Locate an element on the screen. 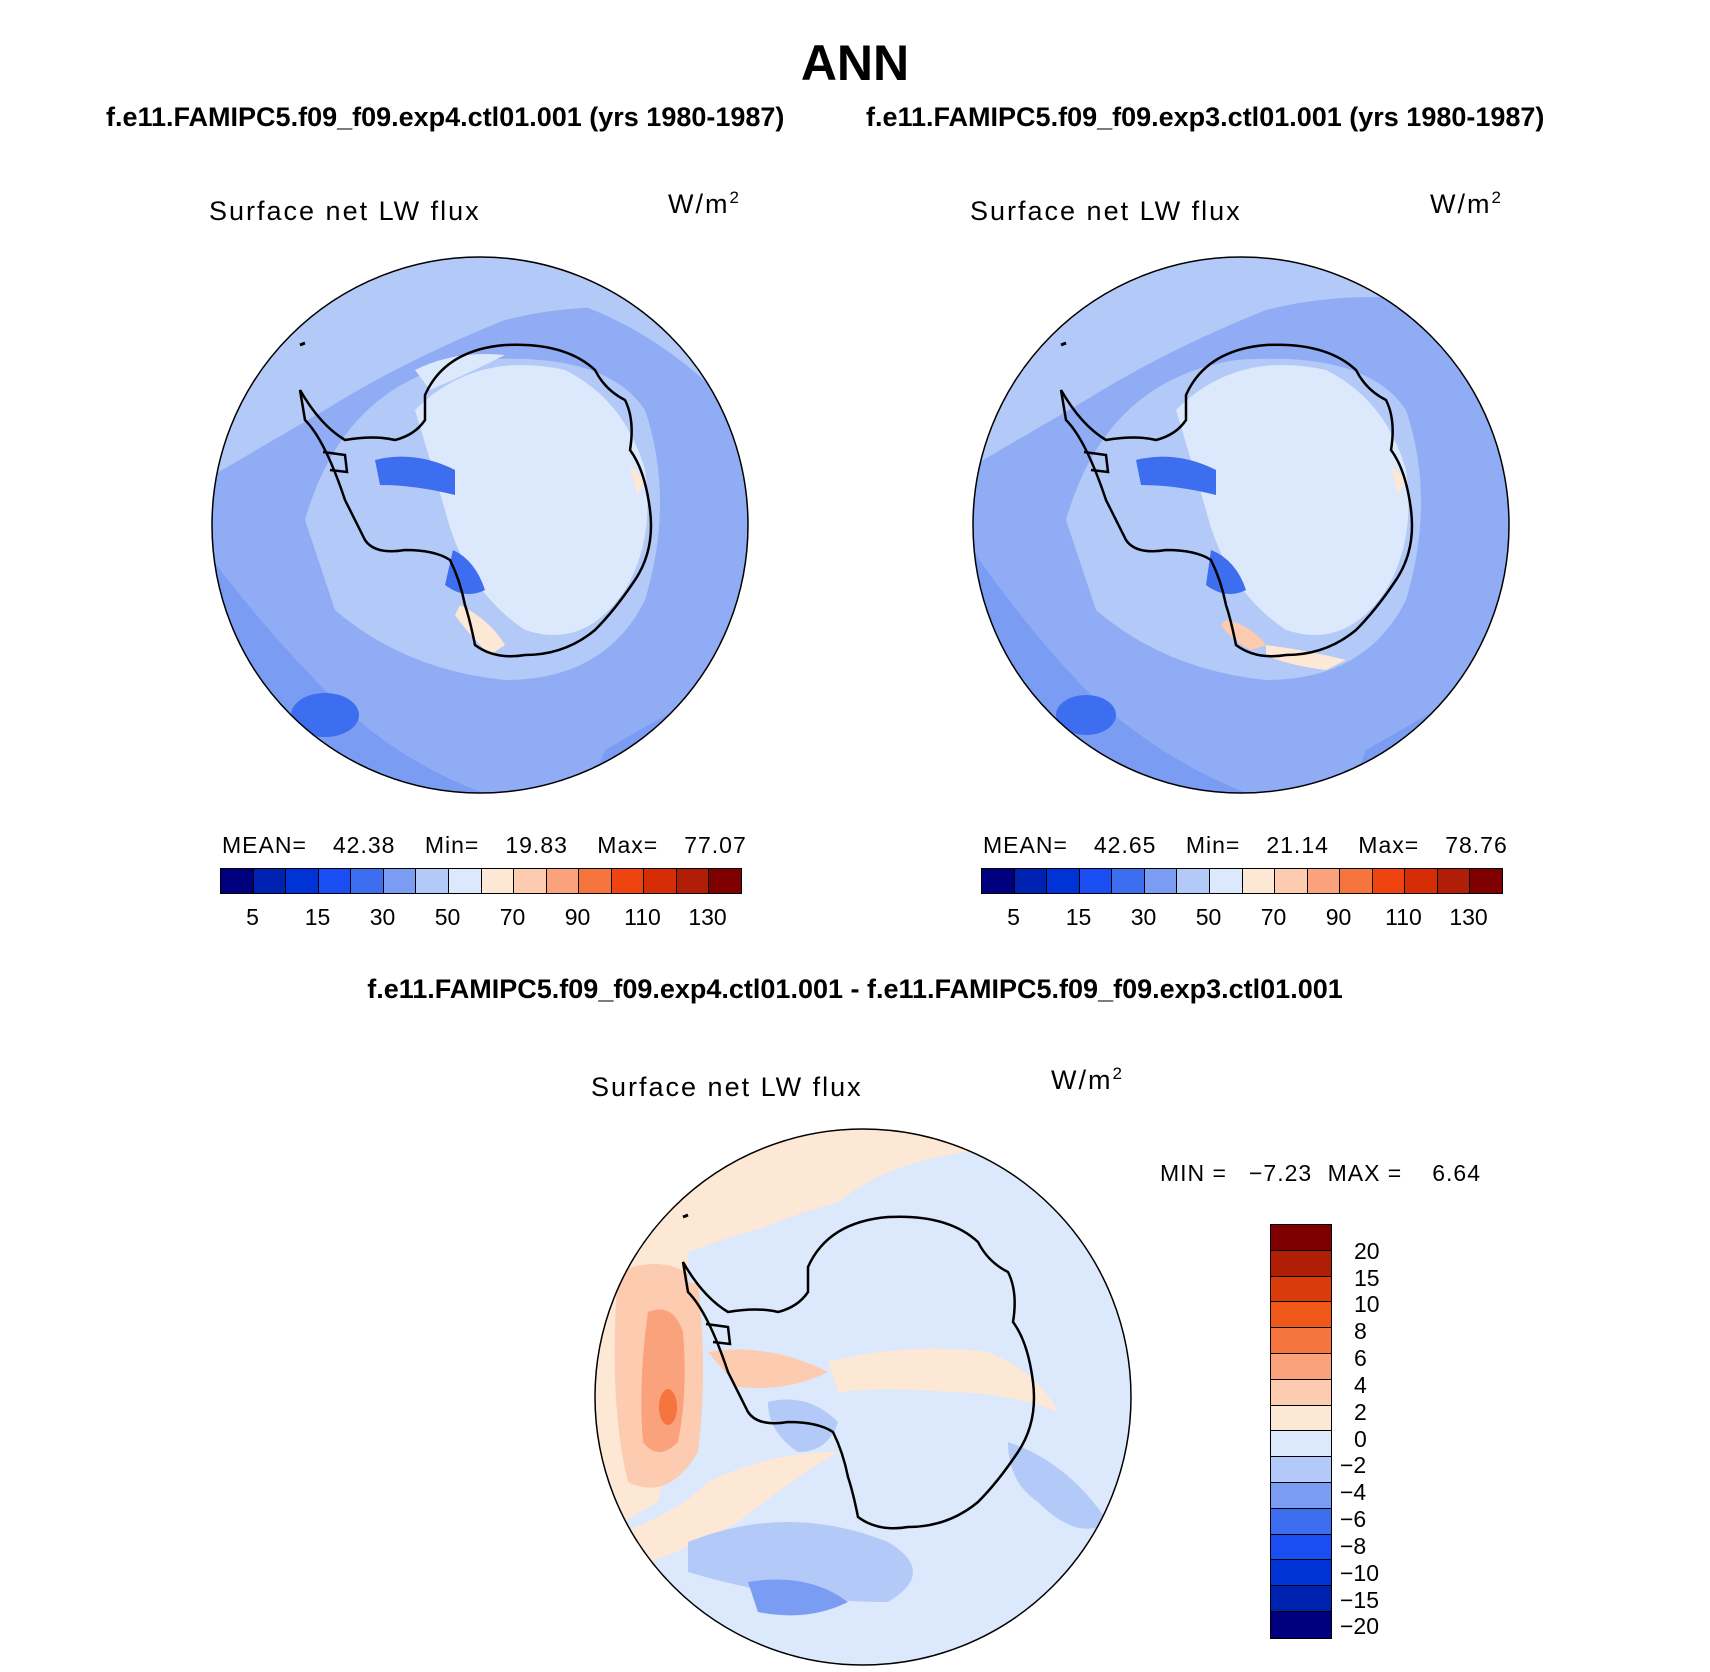  panel1-polar-map is located at coordinates (480, 525).